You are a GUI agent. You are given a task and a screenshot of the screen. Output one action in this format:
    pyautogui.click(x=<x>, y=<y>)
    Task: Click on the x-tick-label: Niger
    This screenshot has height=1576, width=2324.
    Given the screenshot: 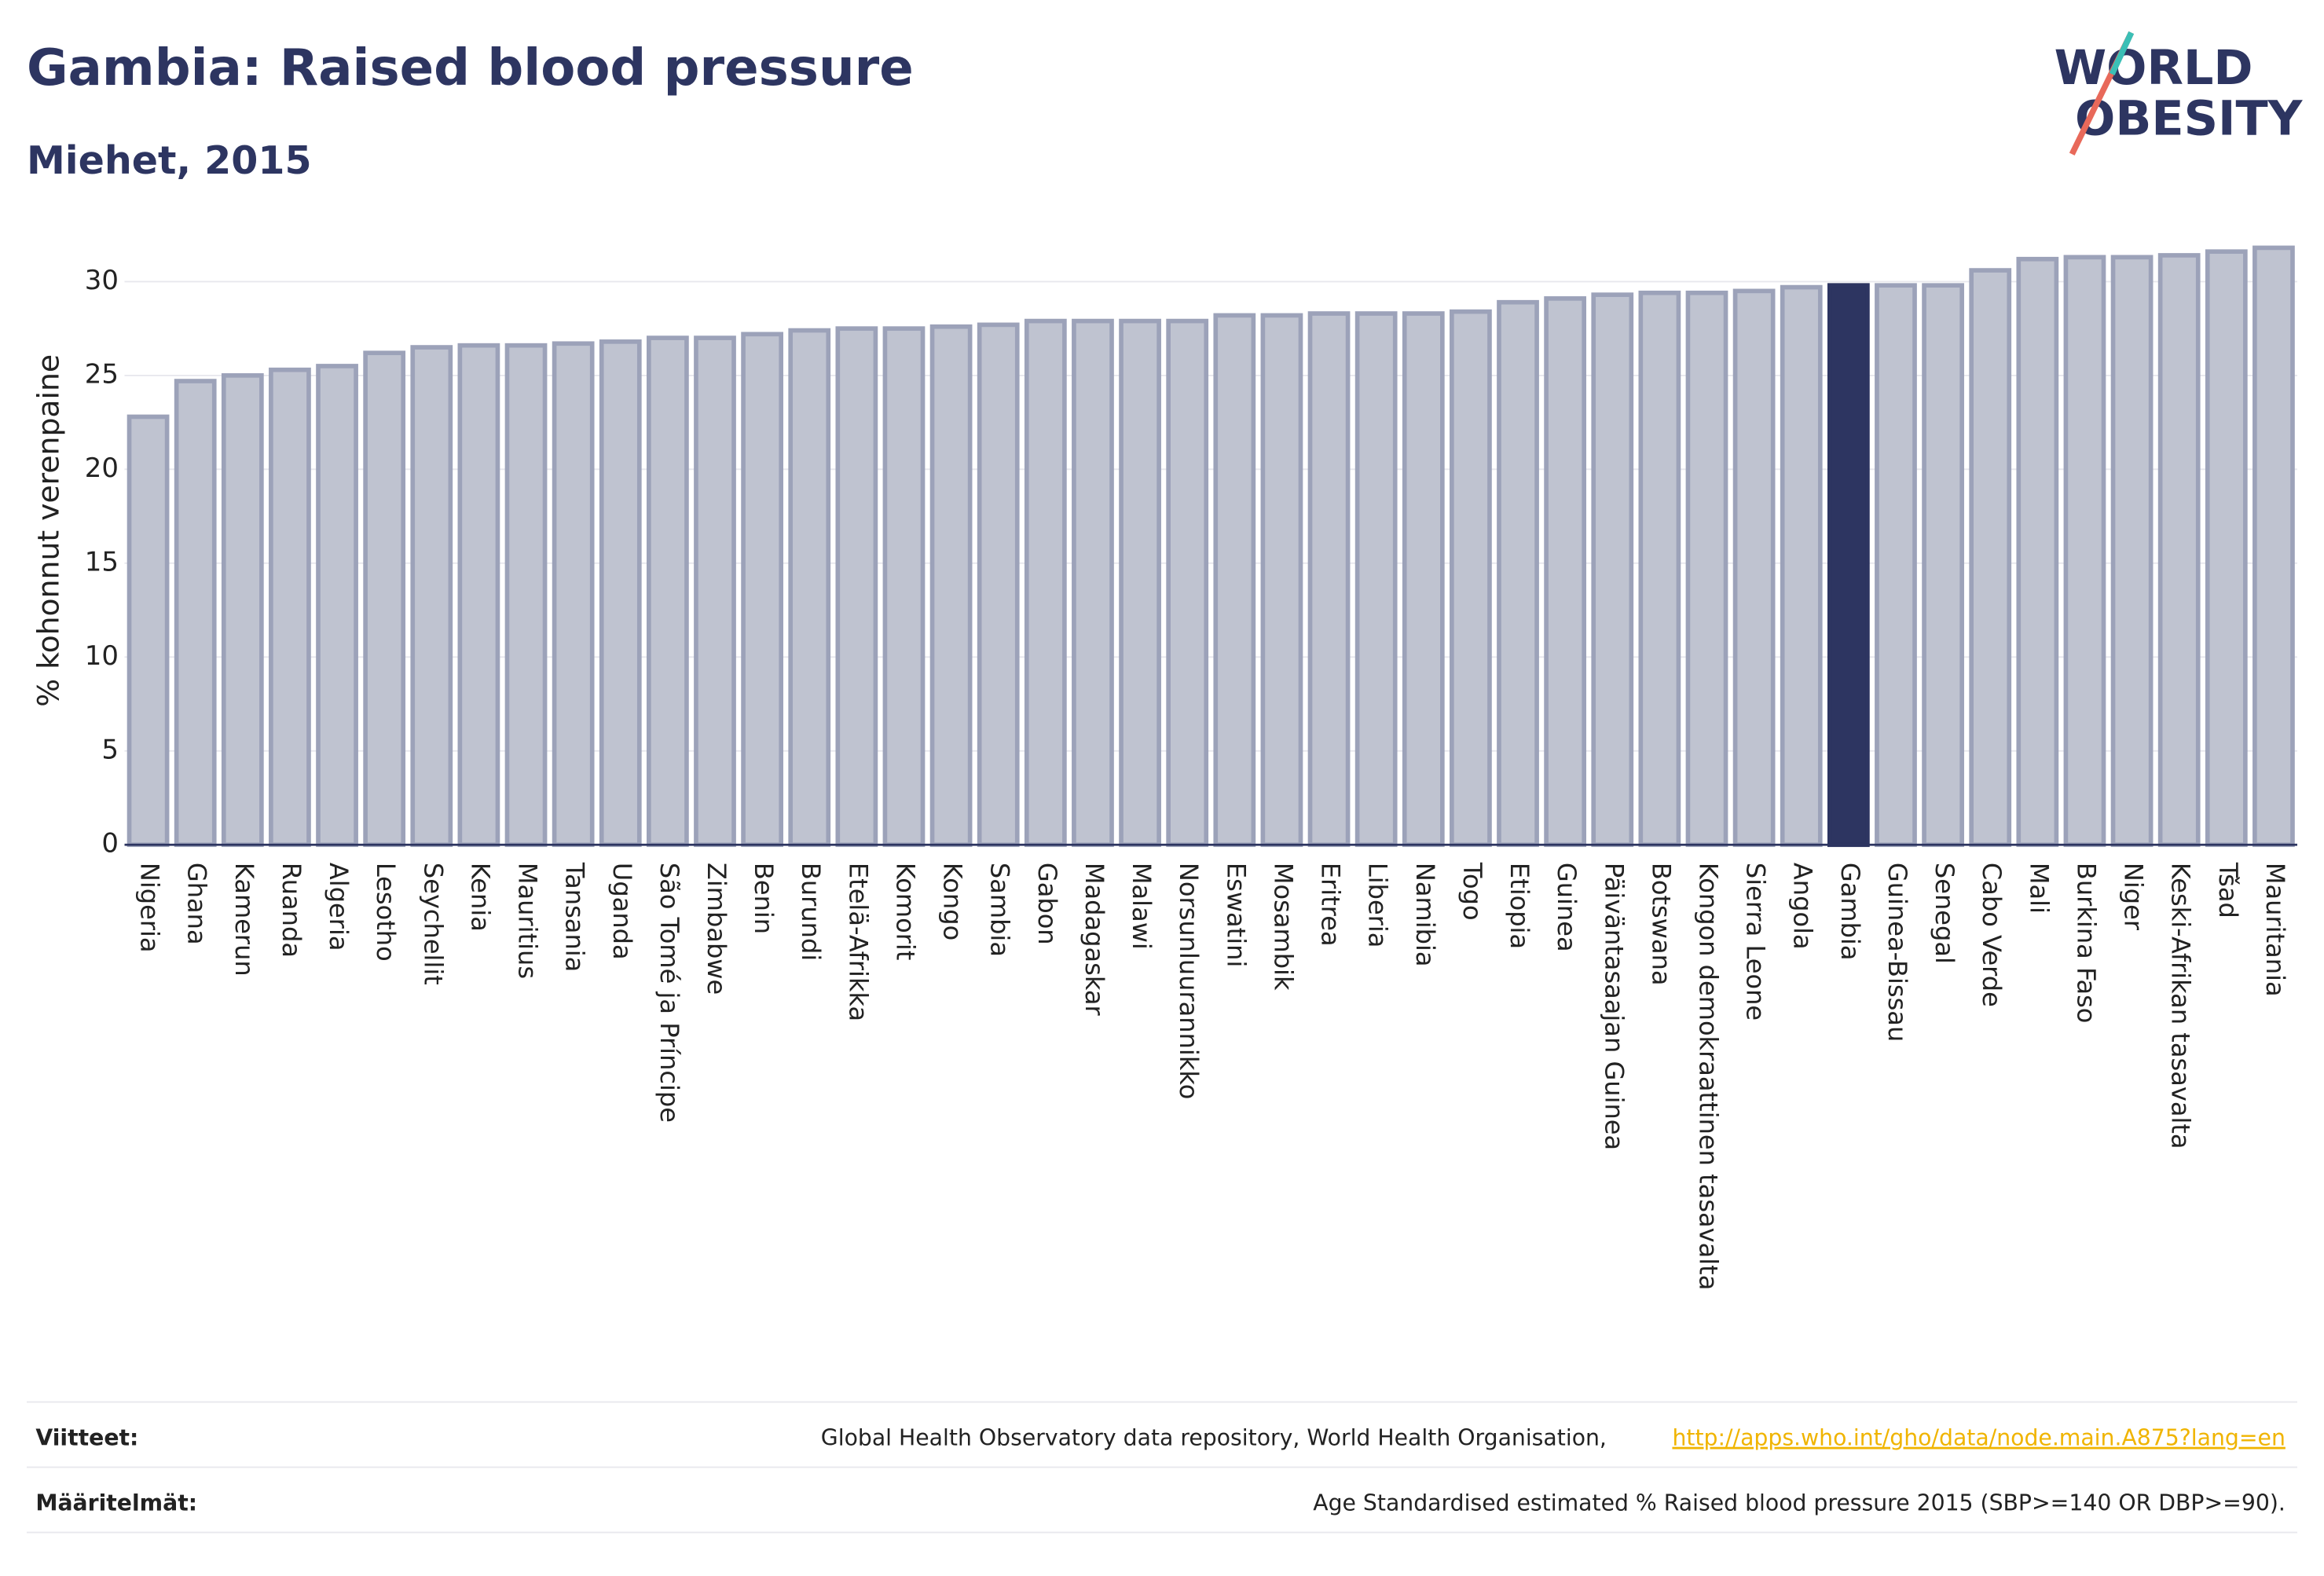 What is the action you would take?
    pyautogui.click(x=2134, y=897)
    